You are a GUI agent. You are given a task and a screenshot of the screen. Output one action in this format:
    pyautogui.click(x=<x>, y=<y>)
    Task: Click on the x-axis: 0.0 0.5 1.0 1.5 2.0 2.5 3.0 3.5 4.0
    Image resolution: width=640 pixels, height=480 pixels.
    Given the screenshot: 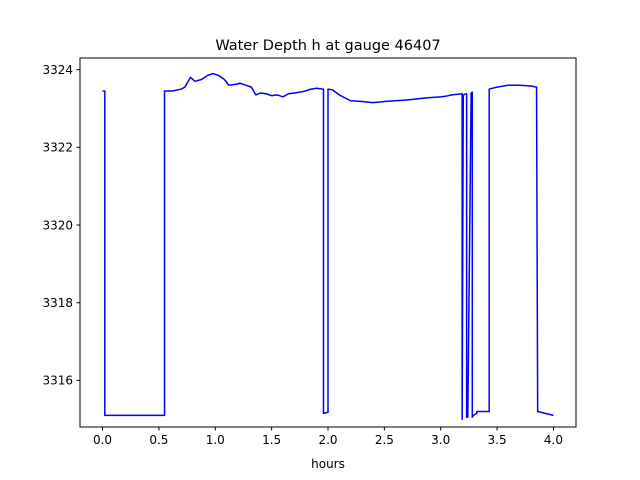 What is the action you would take?
    pyautogui.click(x=328, y=437)
    